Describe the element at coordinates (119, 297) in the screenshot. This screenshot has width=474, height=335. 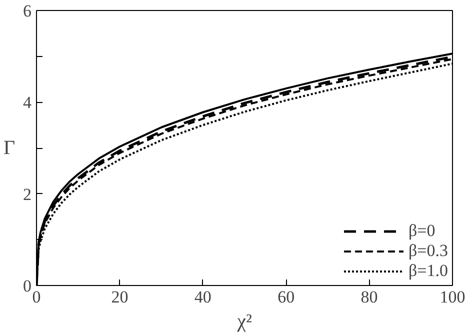
I see `x-tick-label: 20` at that location.